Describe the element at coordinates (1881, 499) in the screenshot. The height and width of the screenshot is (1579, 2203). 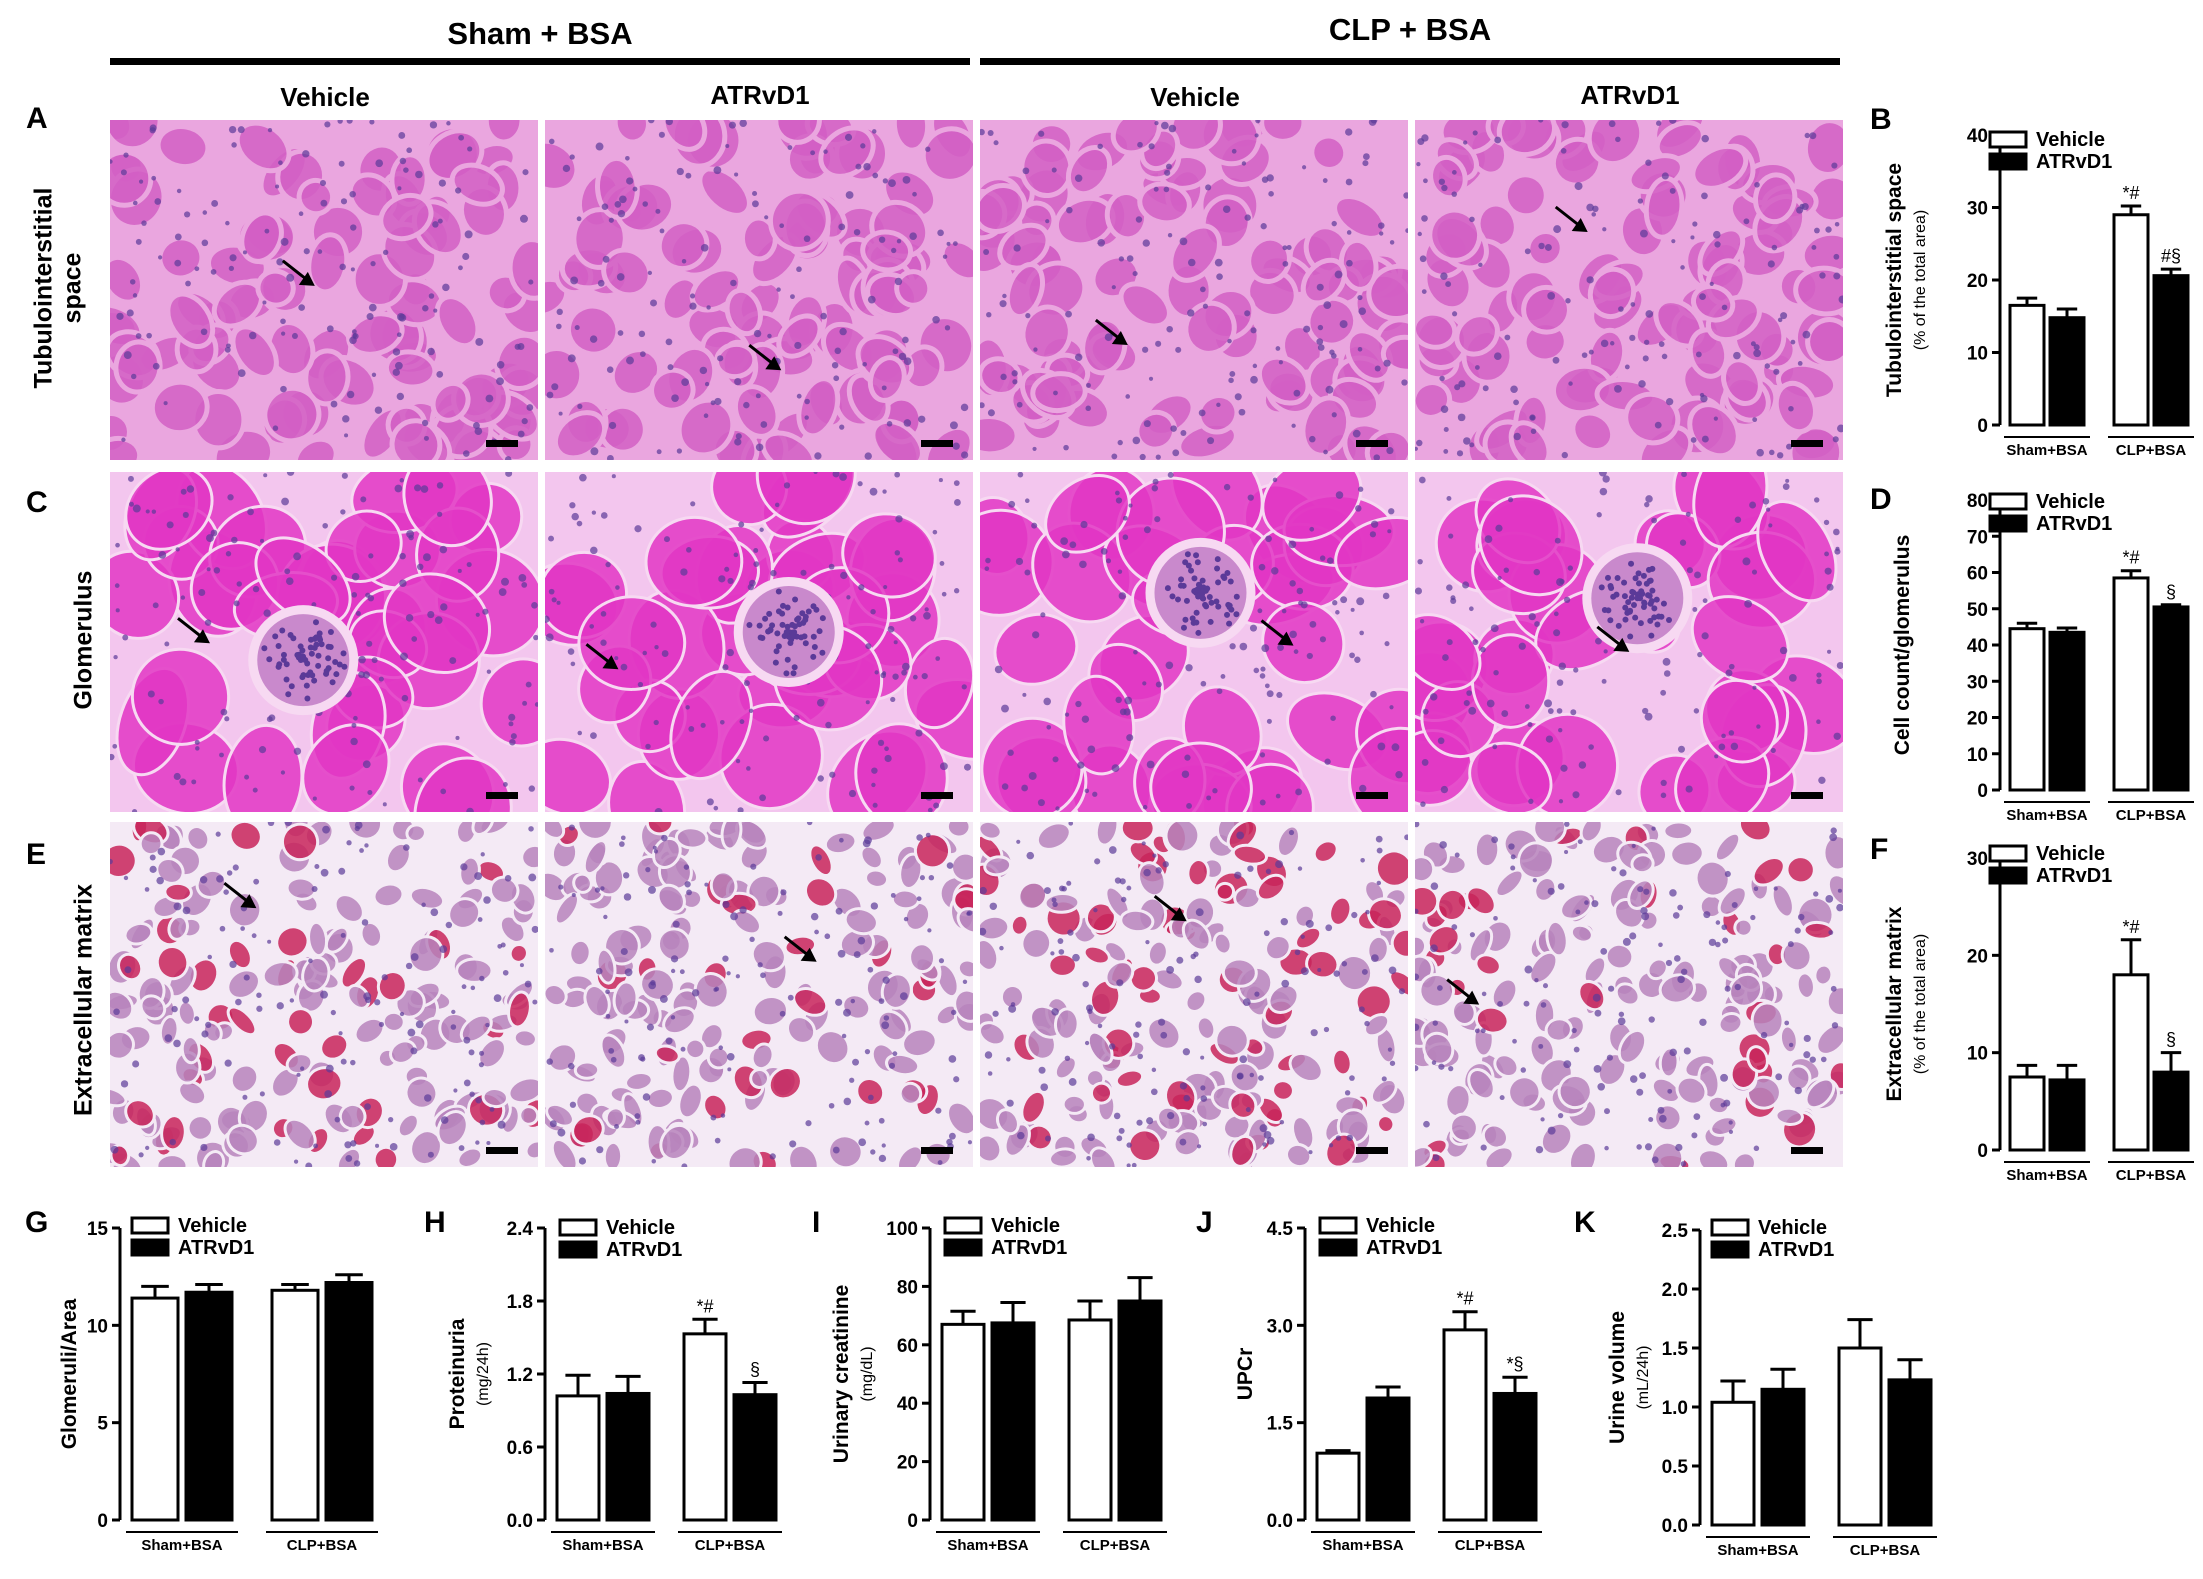
I see `panel-letter: D` at that location.